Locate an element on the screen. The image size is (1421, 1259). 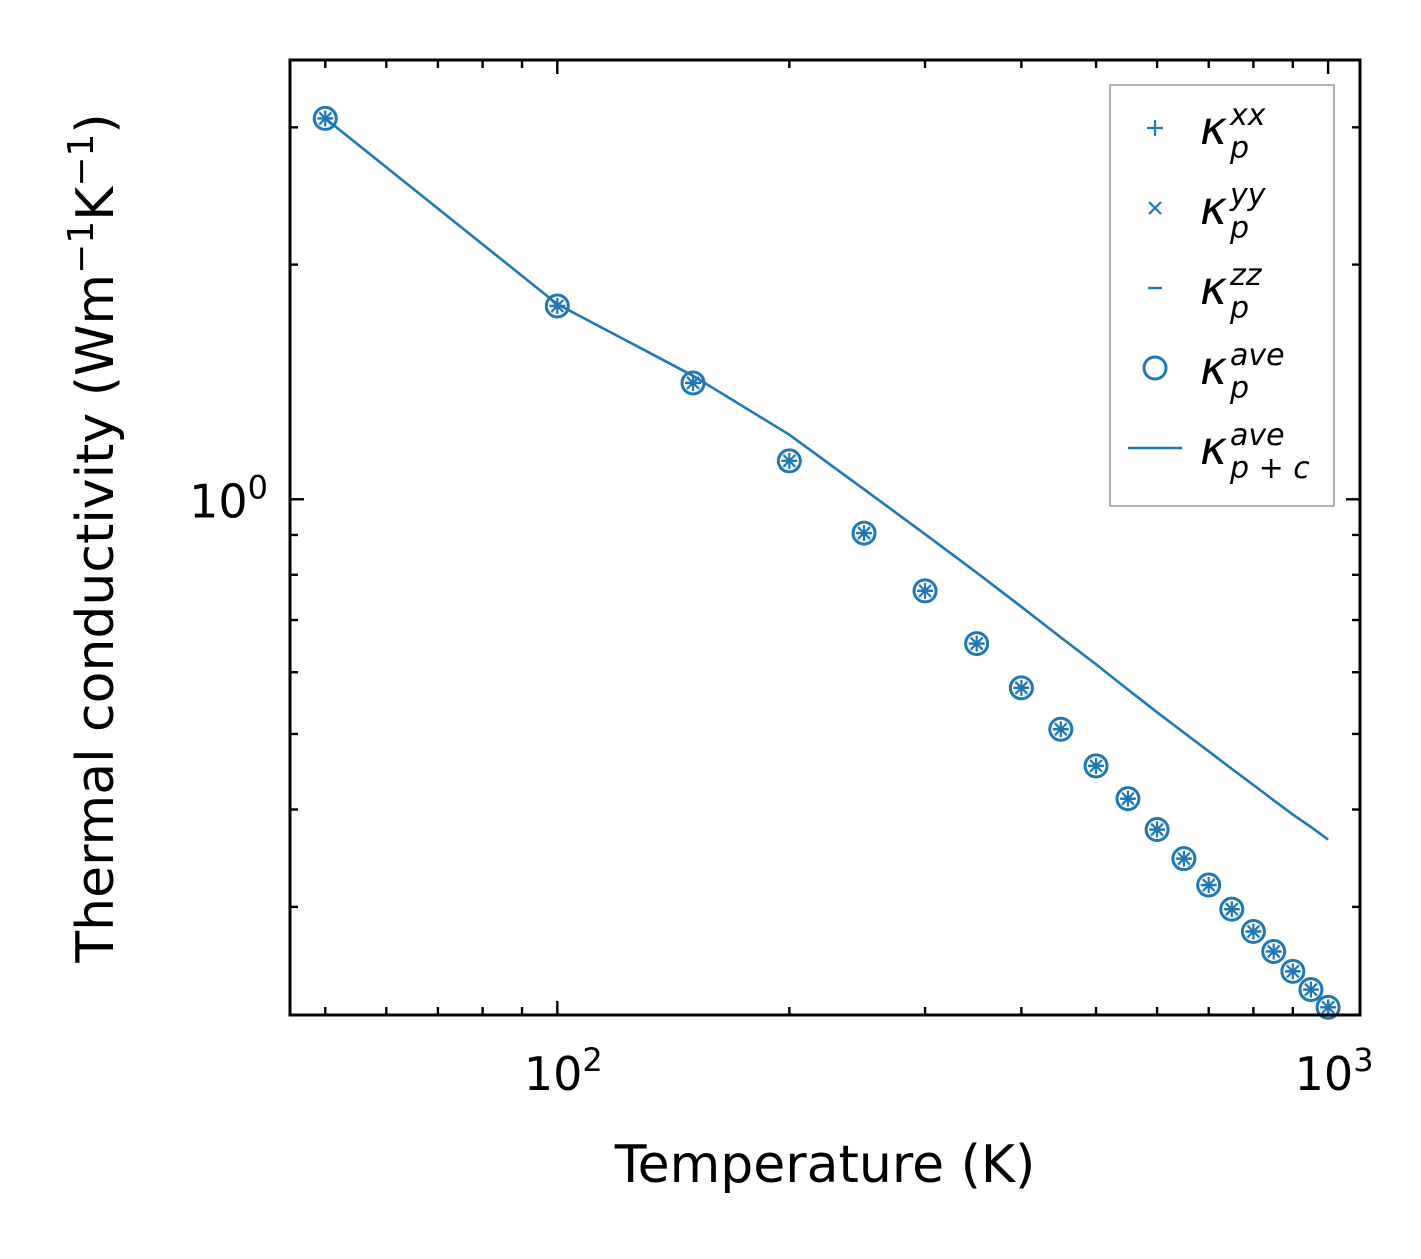
legend-handle-circle is located at coordinates (1155, 368).